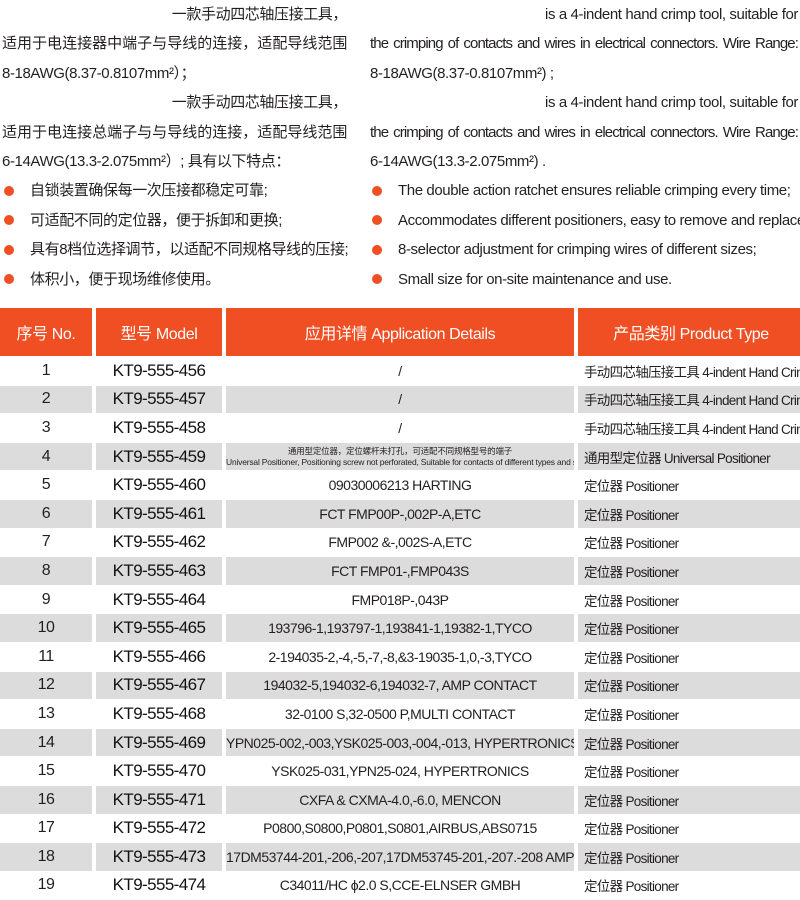 Image resolution: width=800 pixels, height=900 pixels. Describe the element at coordinates (46, 685) in the screenshot. I see `row-number: 12` at that location.